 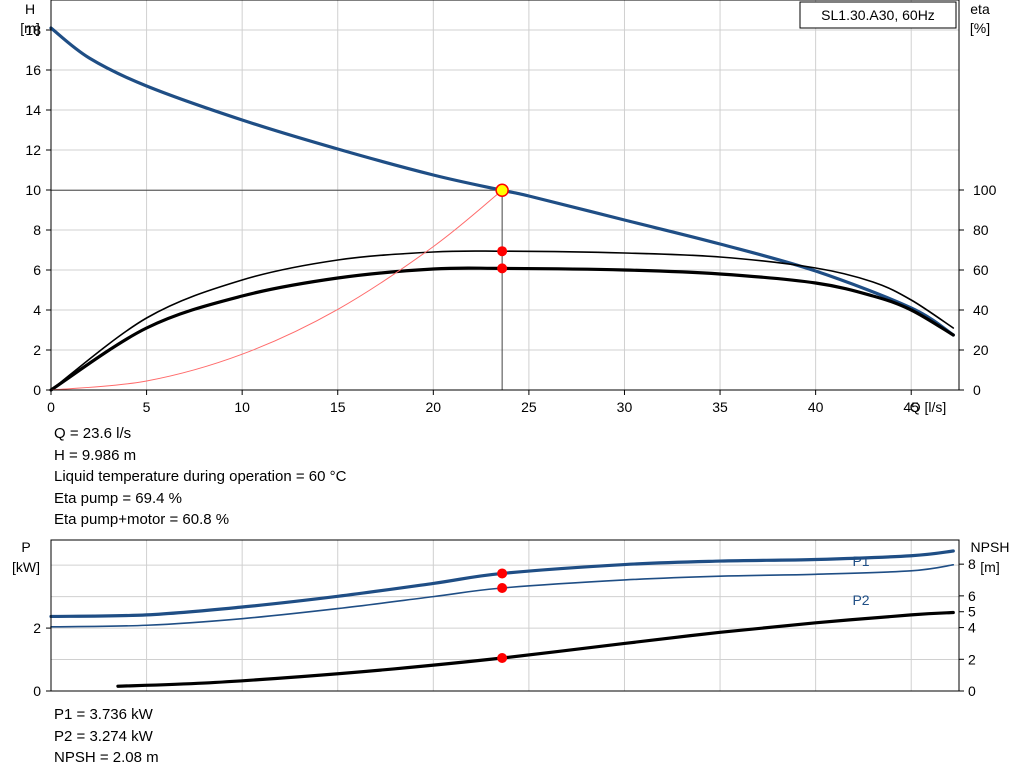 What do you see at coordinates (860, 600) in the screenshot?
I see `series-label-p2: P2` at bounding box center [860, 600].